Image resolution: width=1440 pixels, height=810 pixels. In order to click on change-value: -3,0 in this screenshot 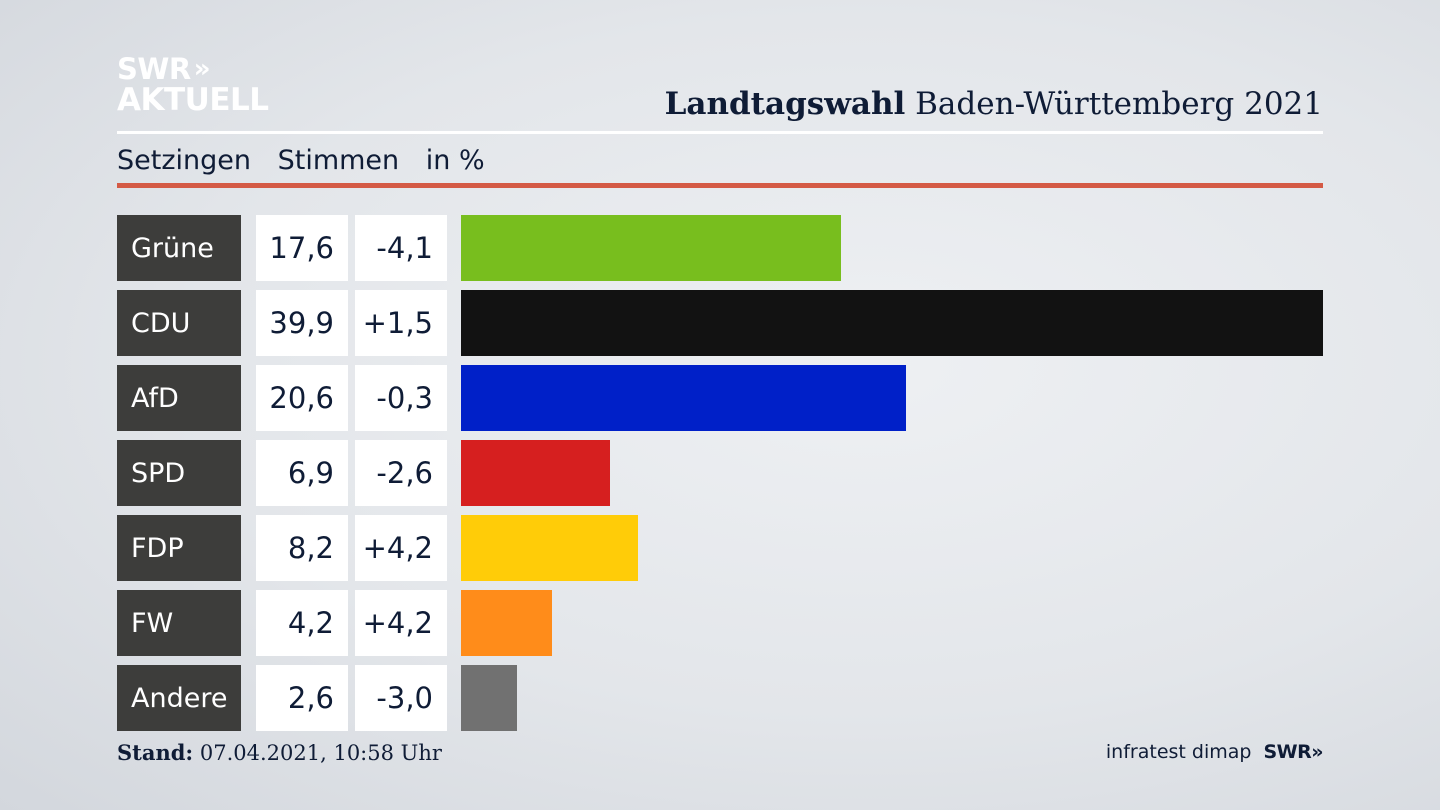, I will do `click(401, 698)`.